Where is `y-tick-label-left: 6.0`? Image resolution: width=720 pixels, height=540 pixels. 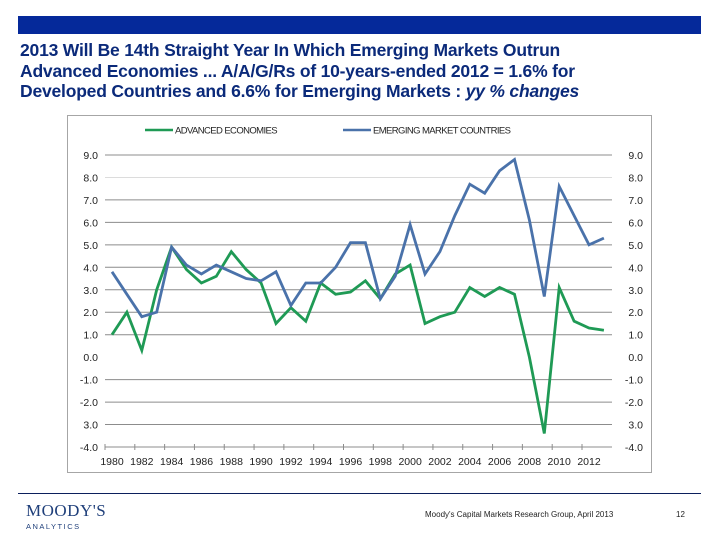
y-tick-label-left: 6.0 is located at coordinates (90, 223).